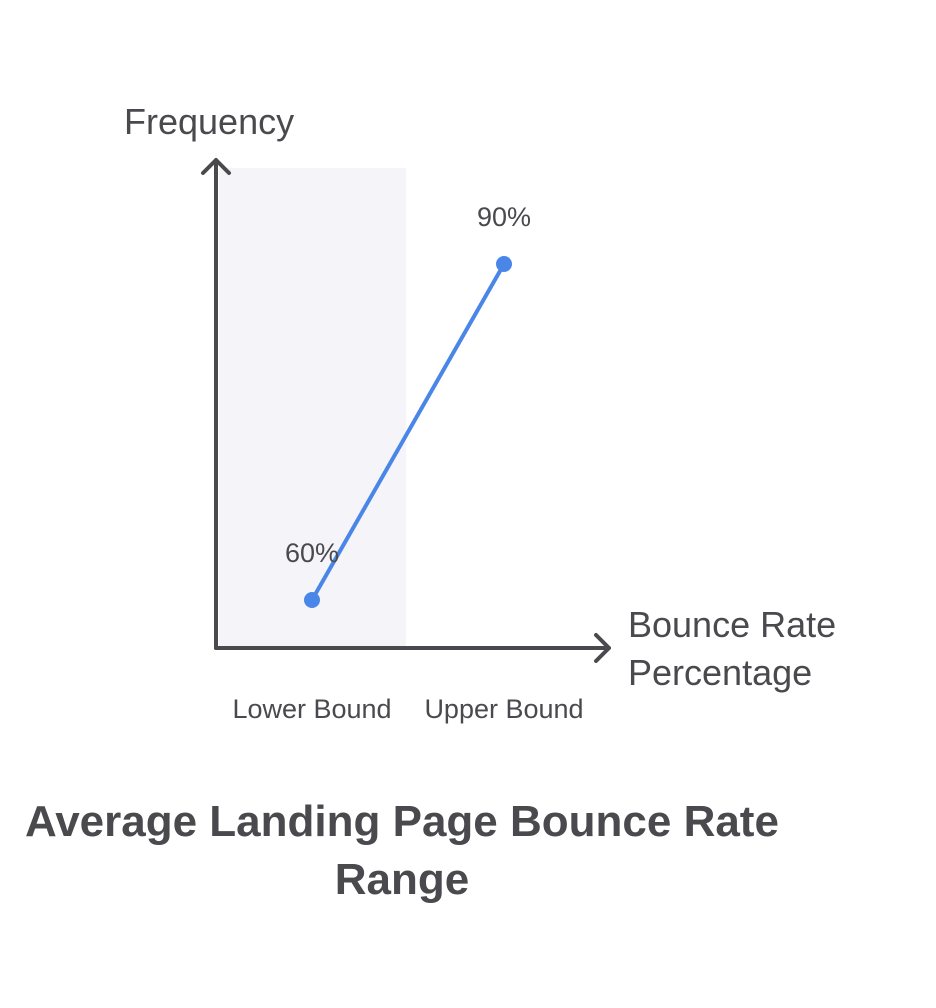  I want to click on chart-title: Average Landing Page Bounce Rate Range, so click(402, 850).